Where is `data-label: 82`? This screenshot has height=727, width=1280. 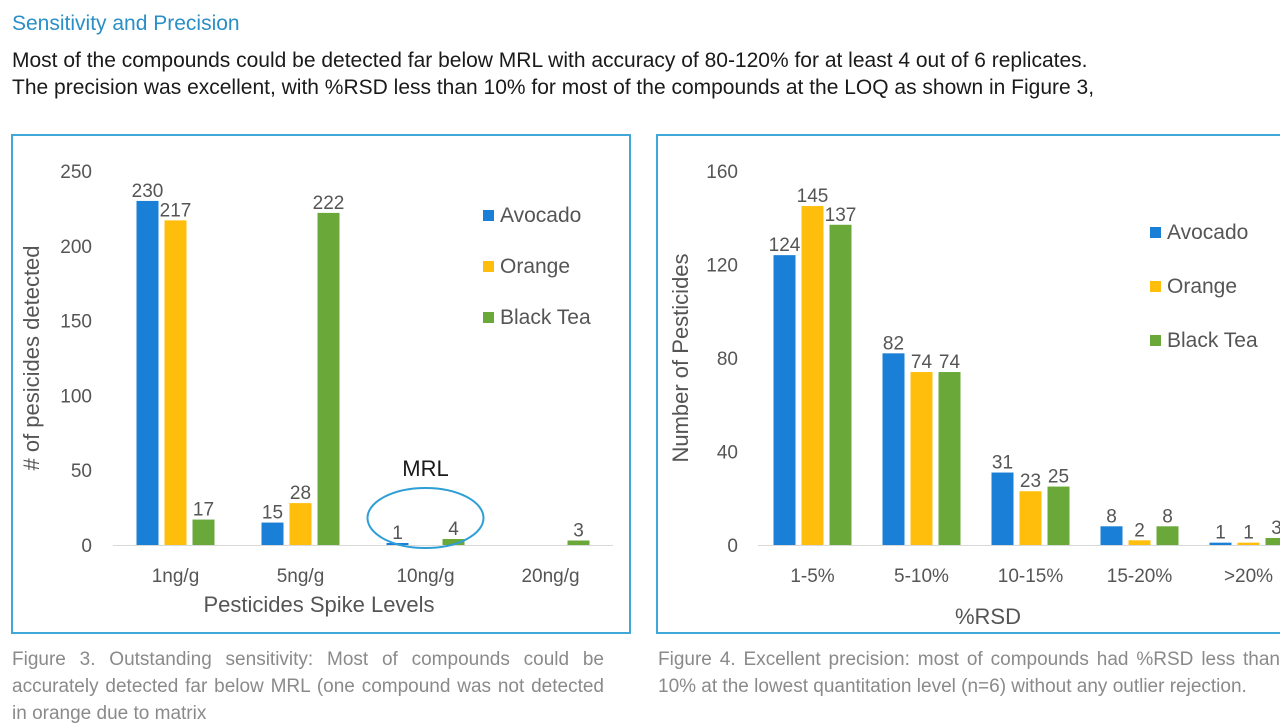 data-label: 82 is located at coordinates (893, 343).